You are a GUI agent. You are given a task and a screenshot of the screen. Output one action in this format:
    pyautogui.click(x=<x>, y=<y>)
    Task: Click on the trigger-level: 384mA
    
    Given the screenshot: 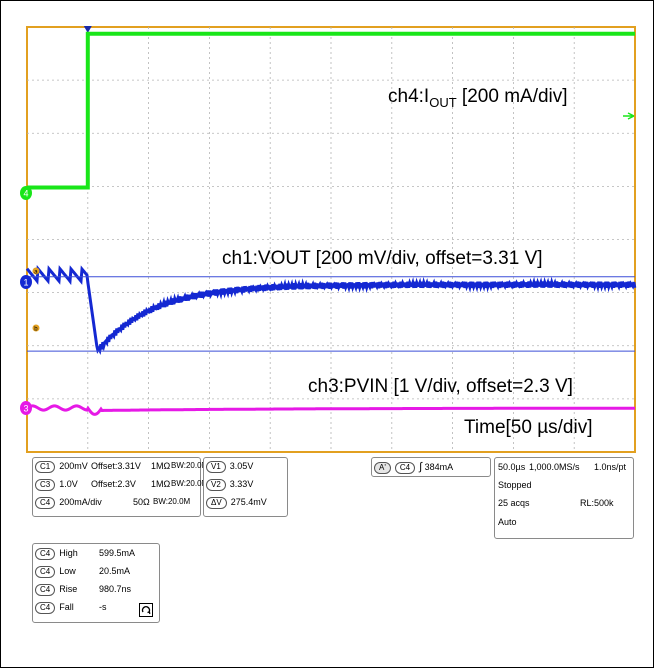 What is the action you would take?
    pyautogui.click(x=439, y=467)
    